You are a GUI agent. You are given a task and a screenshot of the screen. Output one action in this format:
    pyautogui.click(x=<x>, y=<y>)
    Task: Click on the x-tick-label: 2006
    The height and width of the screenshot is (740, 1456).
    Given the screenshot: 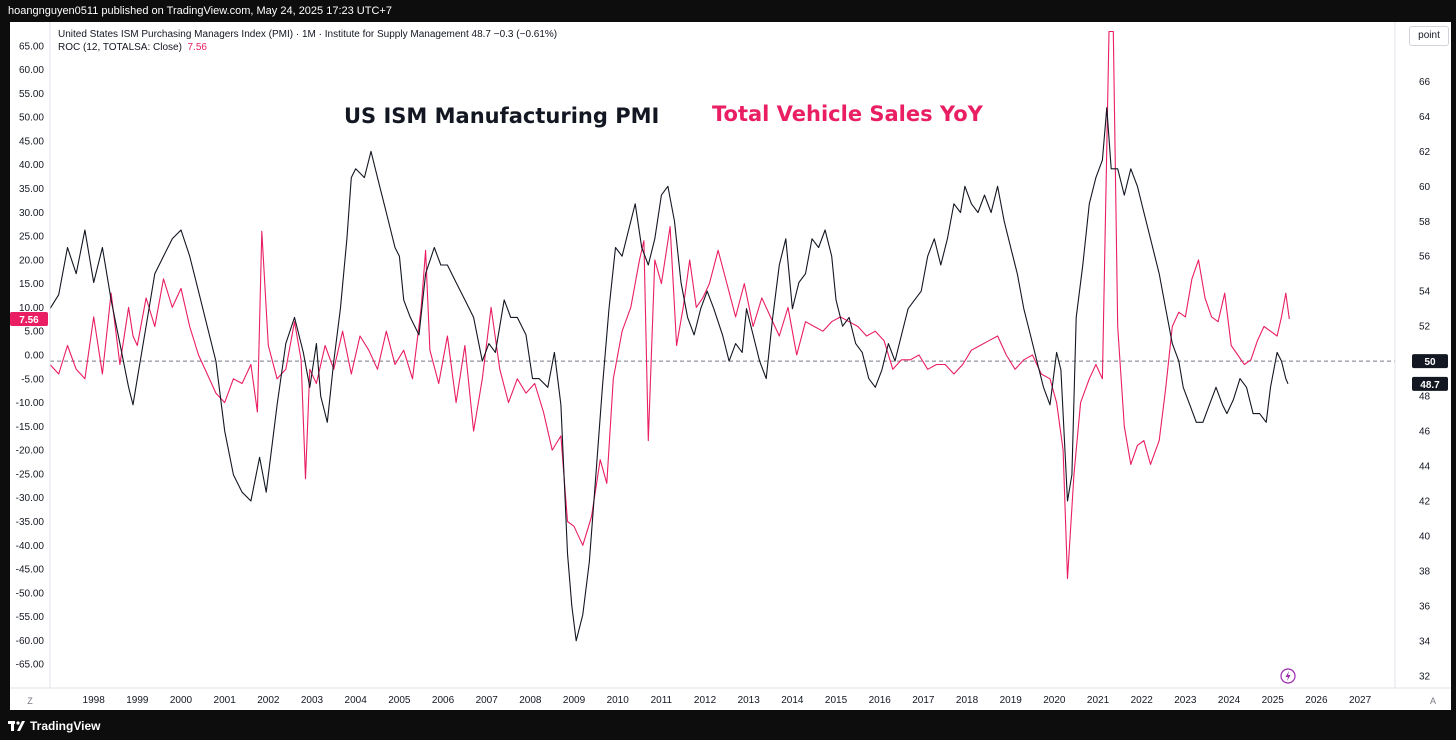 What is the action you would take?
    pyautogui.click(x=443, y=700)
    